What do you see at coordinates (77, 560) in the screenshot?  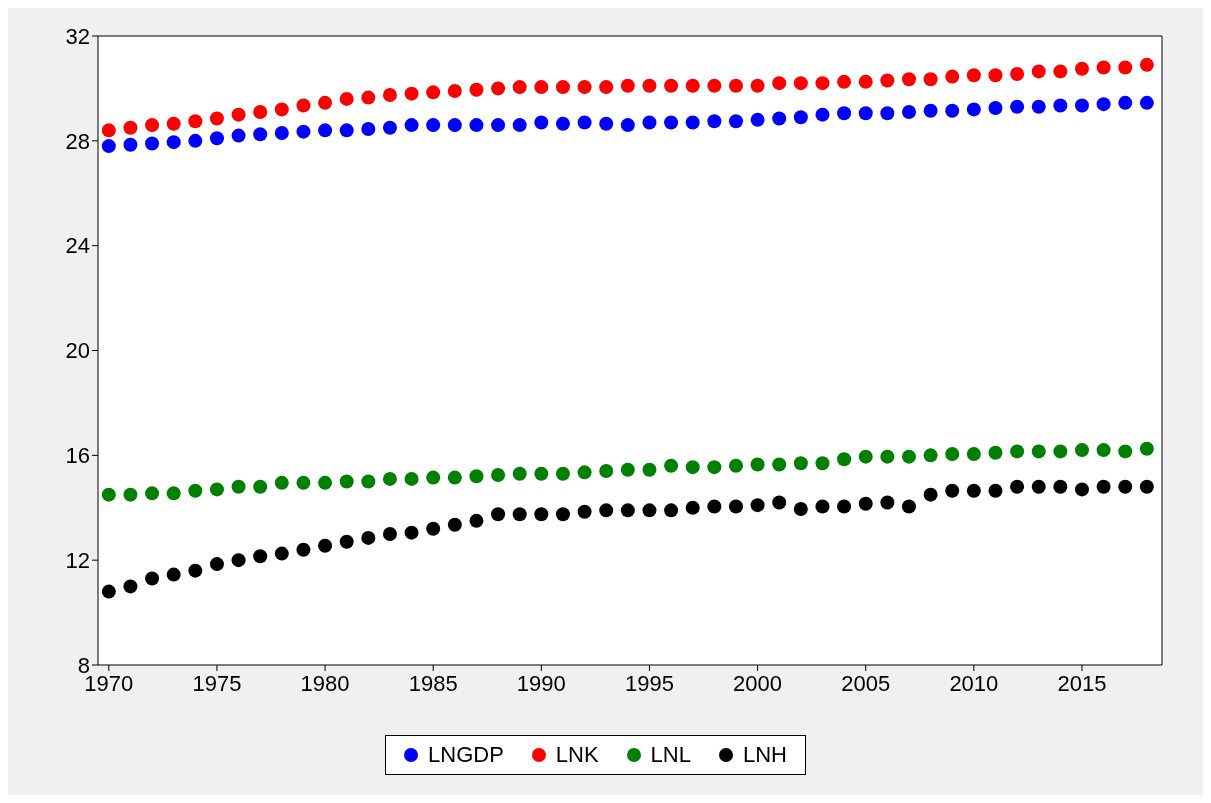 I see `y-tick-label: 12` at bounding box center [77, 560].